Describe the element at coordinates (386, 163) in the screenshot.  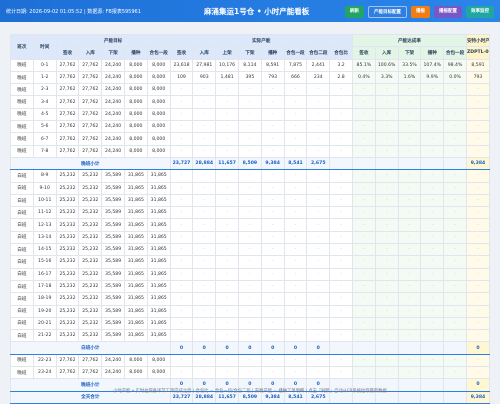
I see `empty-cell` at that location.